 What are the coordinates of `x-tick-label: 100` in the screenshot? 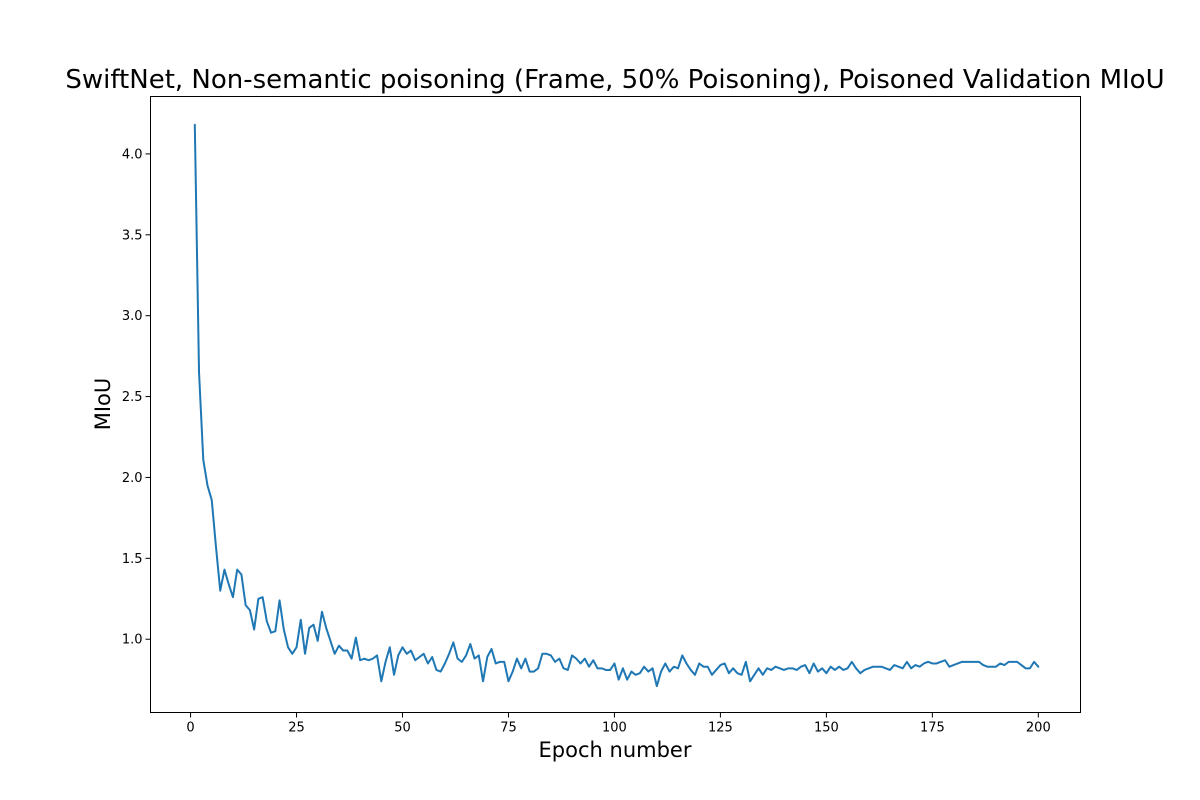 It's located at (614, 728).